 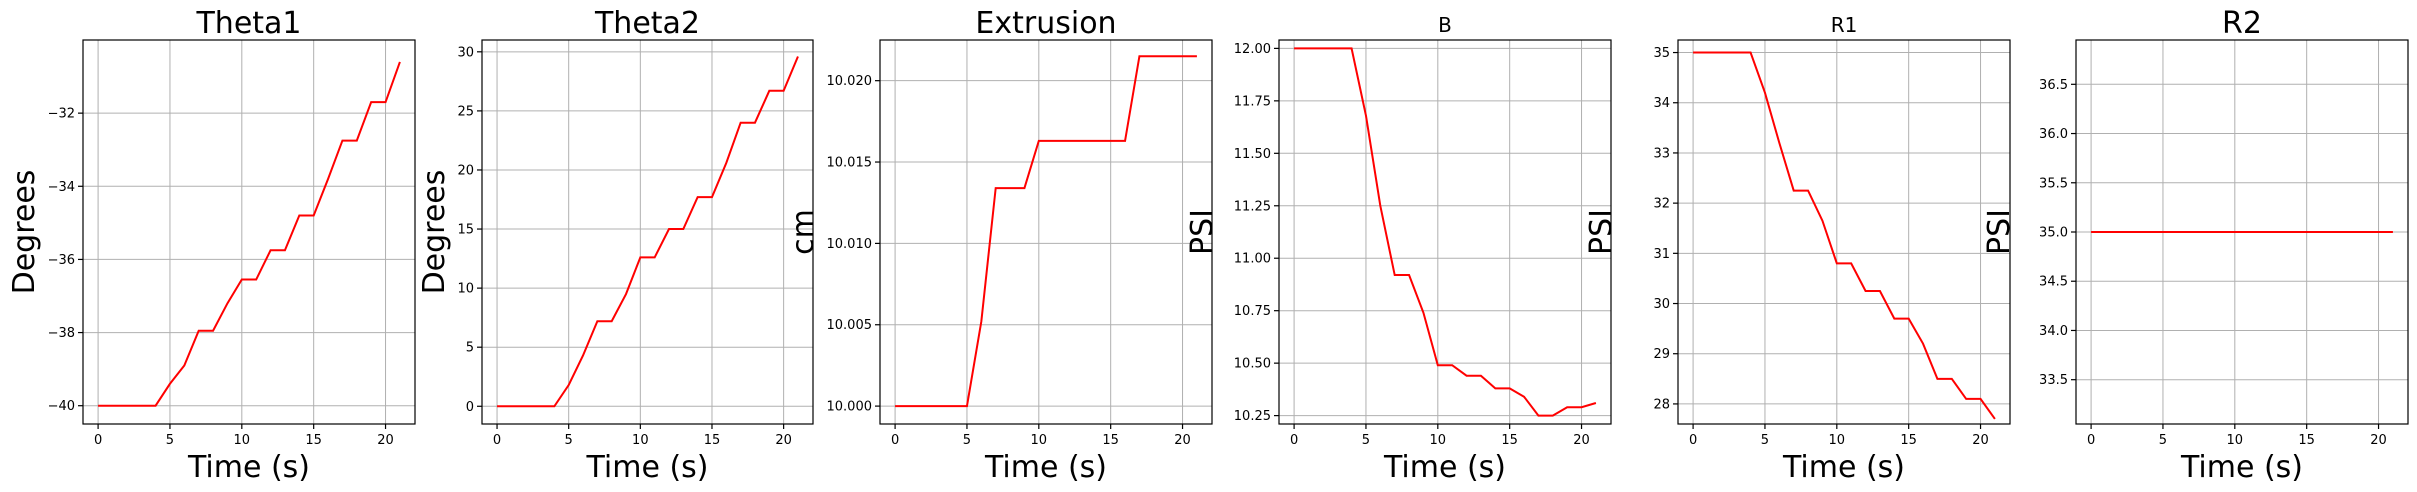 What do you see at coordinates (1844, 25) in the screenshot?
I see `chart-title: R1` at bounding box center [1844, 25].